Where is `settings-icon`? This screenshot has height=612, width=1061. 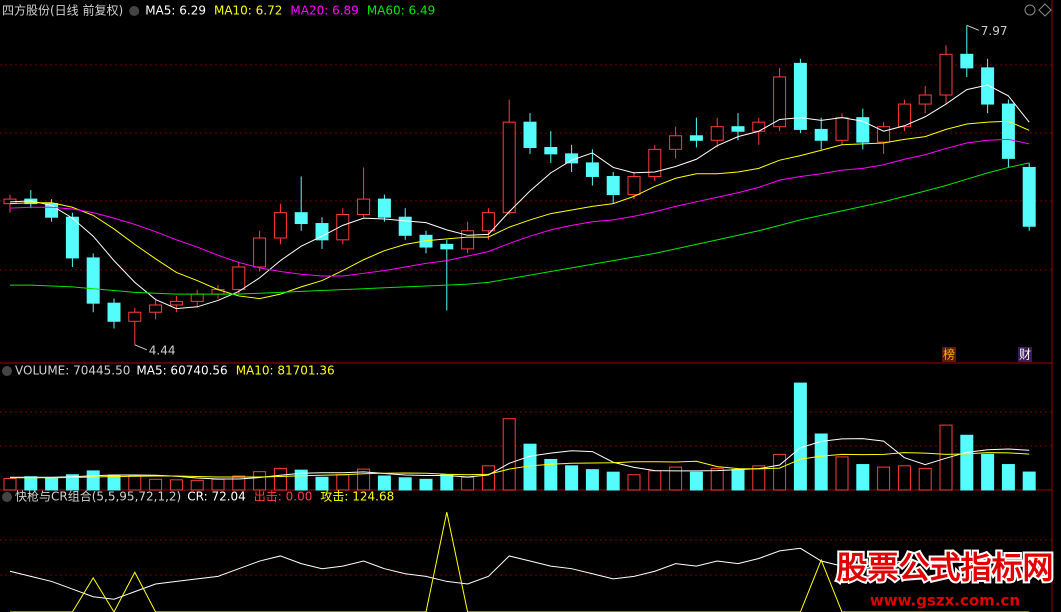
settings-icon is located at coordinates (1030, 10).